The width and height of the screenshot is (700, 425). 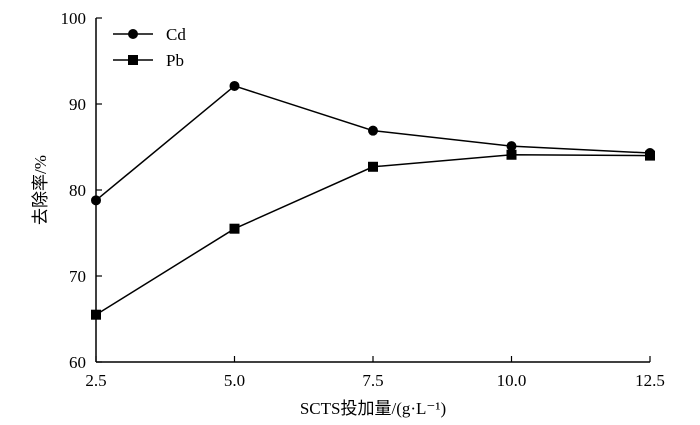 I want to click on x-tick-label: 10.0, so click(x=512, y=380).